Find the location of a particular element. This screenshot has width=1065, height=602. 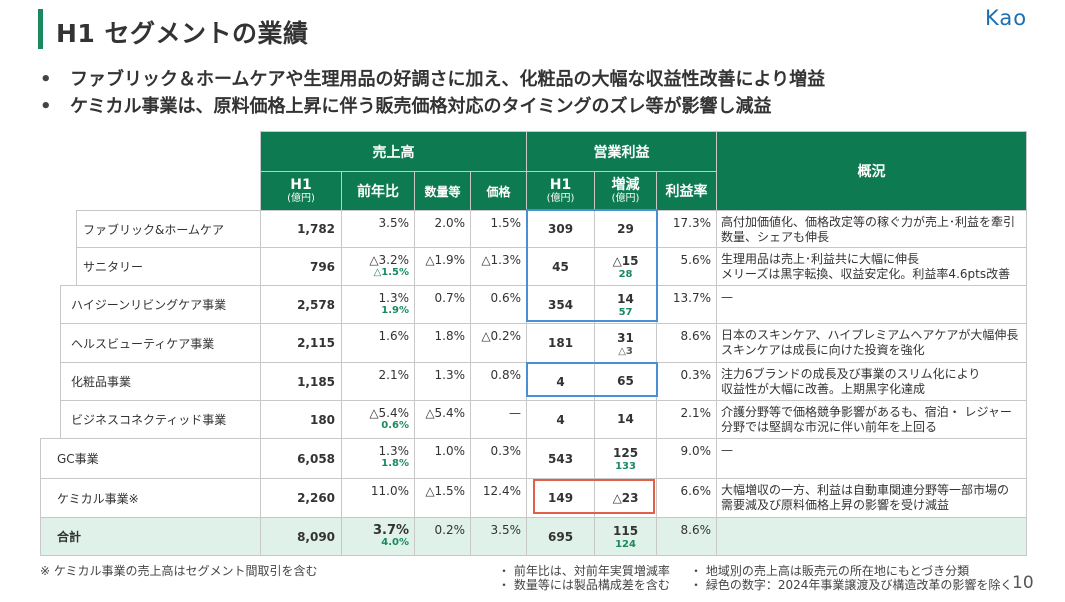

sales-value: 6,058 is located at coordinates (301, 458).